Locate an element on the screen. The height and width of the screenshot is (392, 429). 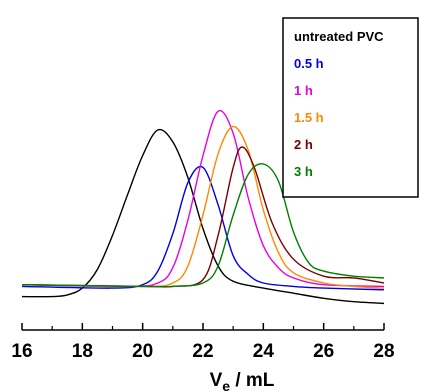
legend: untreated PVC 0.5 h 1 h 1.5 h 2 h 3 h is located at coordinates (350, 107).